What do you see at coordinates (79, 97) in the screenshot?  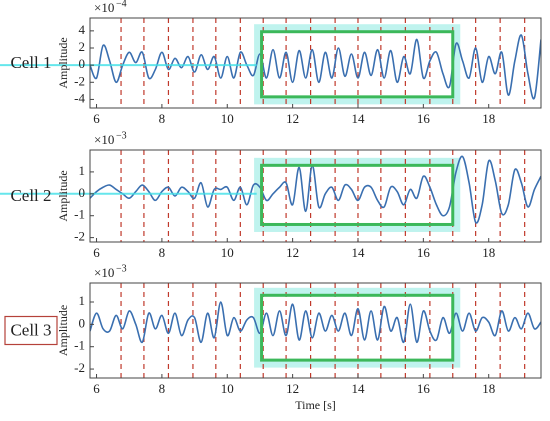 I see `y-tick-label: -4` at bounding box center [79, 97].